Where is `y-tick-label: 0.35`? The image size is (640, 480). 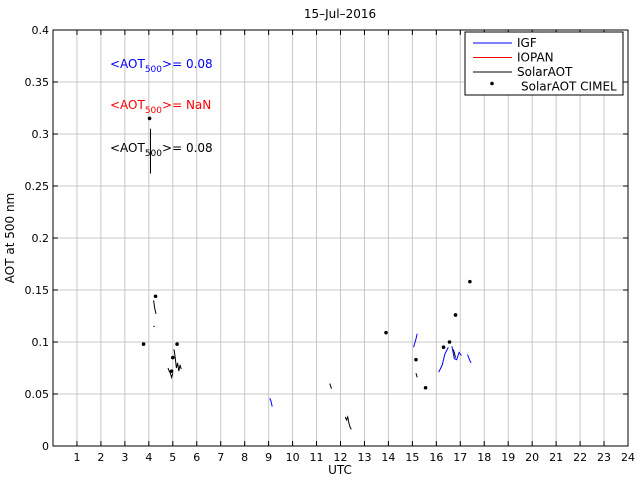
y-tick-label: 0.35 is located at coordinates (37, 82).